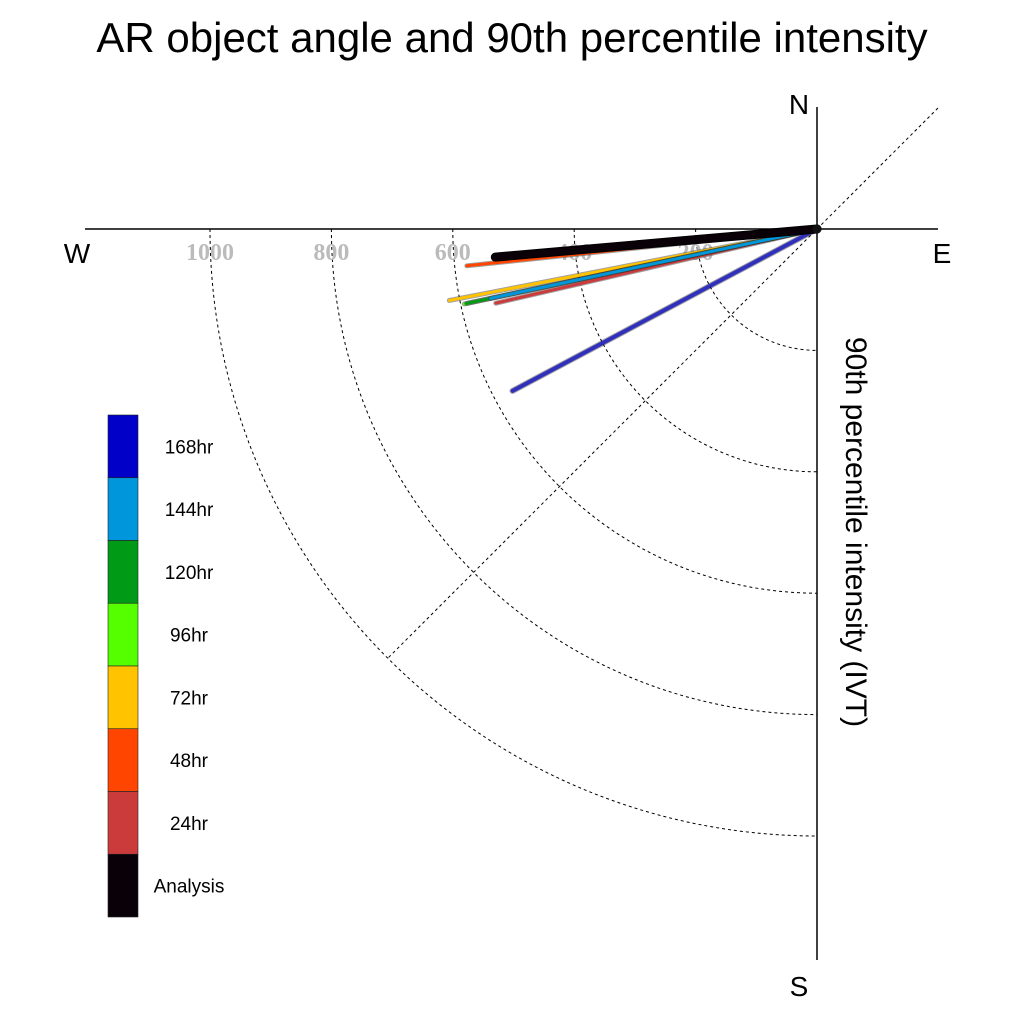 This screenshot has width=1024, height=1024. What do you see at coordinates (942, 253) in the screenshot?
I see `east-label: E` at bounding box center [942, 253].